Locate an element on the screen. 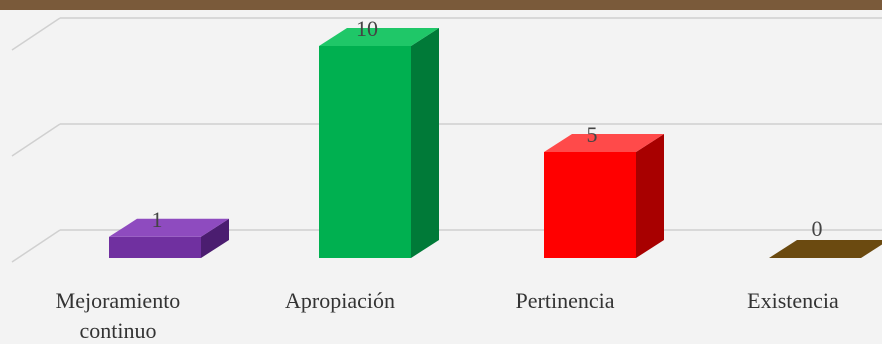 The image size is (882, 344). data-label: 0 is located at coordinates (817, 228).